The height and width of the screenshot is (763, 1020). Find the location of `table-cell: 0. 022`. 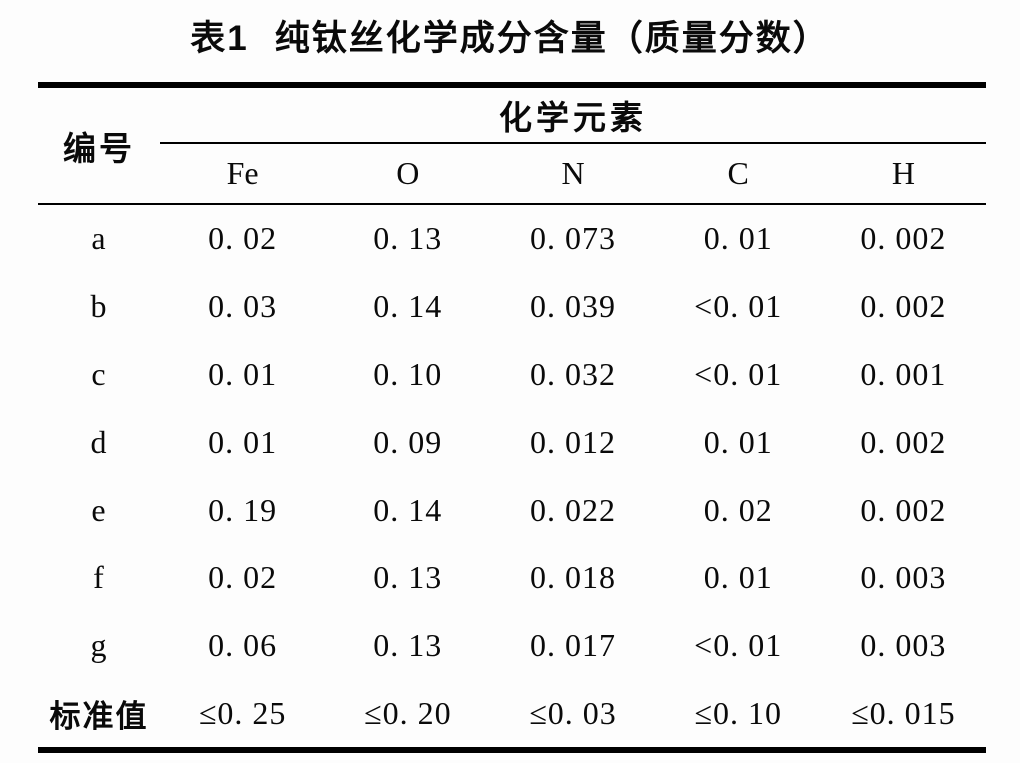

table-cell: 0. 022 is located at coordinates (572, 509).